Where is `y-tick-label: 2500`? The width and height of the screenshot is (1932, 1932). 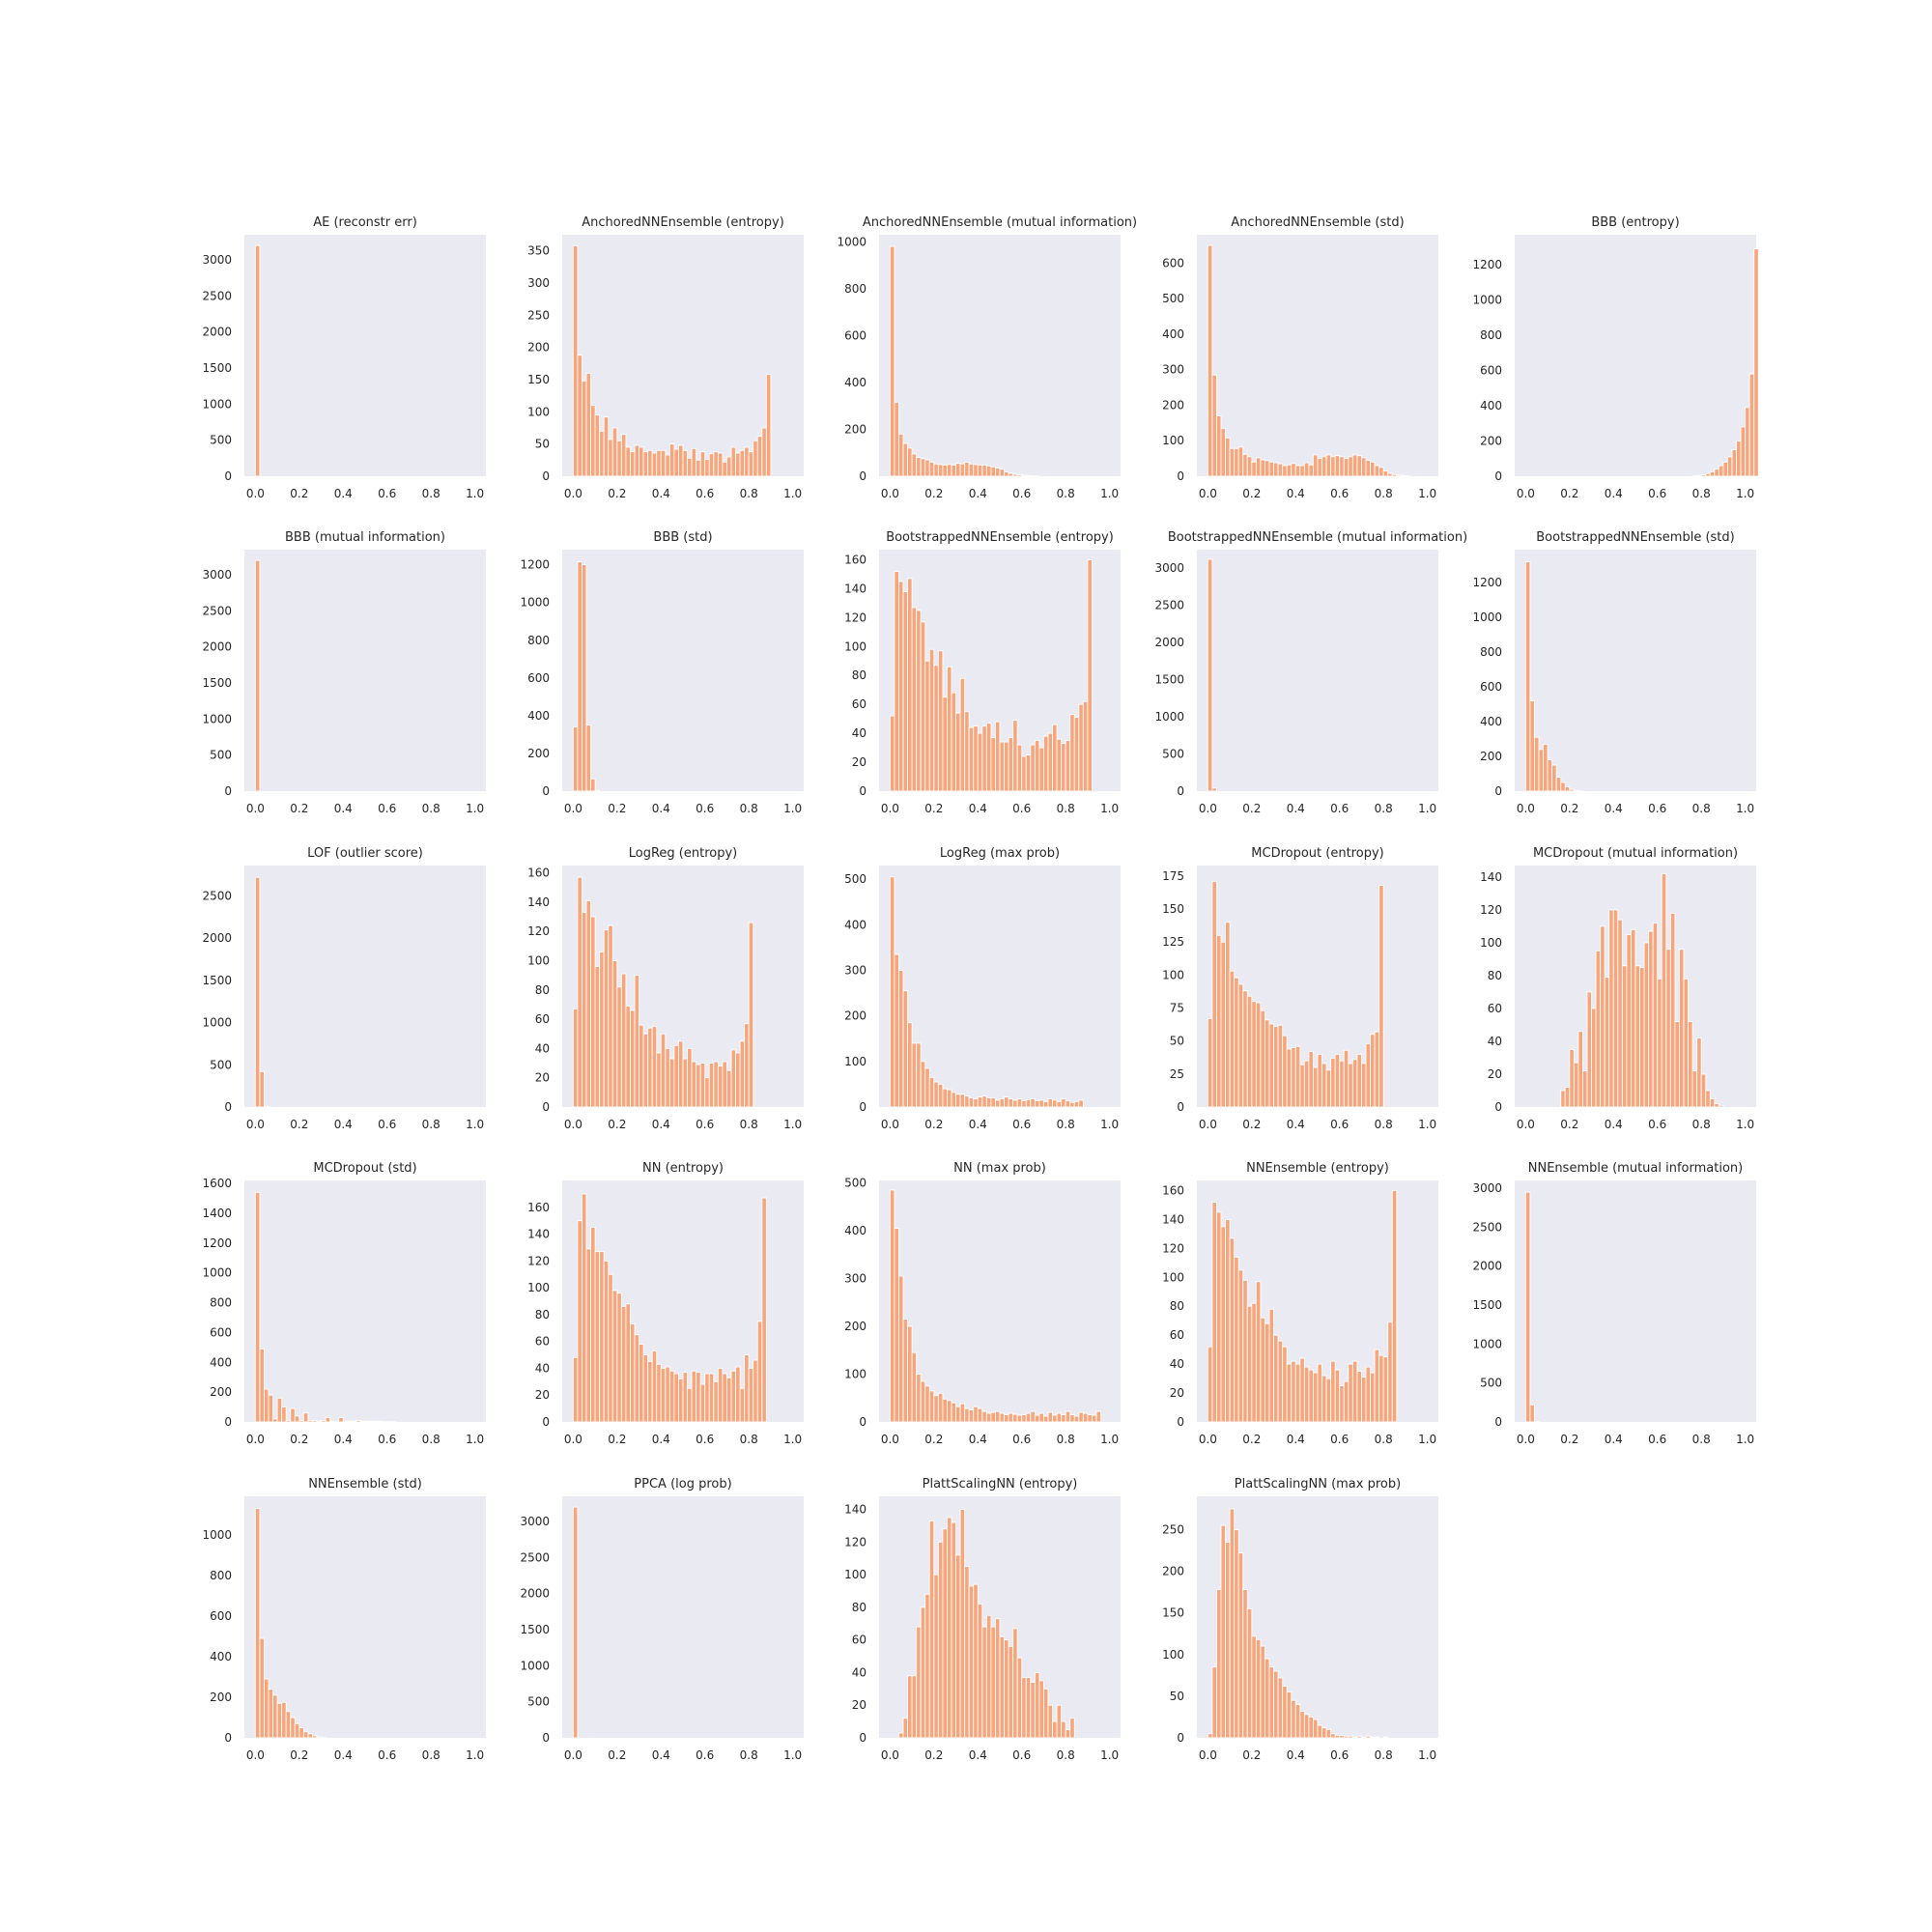
y-tick-label: 2500 is located at coordinates (1487, 1227).